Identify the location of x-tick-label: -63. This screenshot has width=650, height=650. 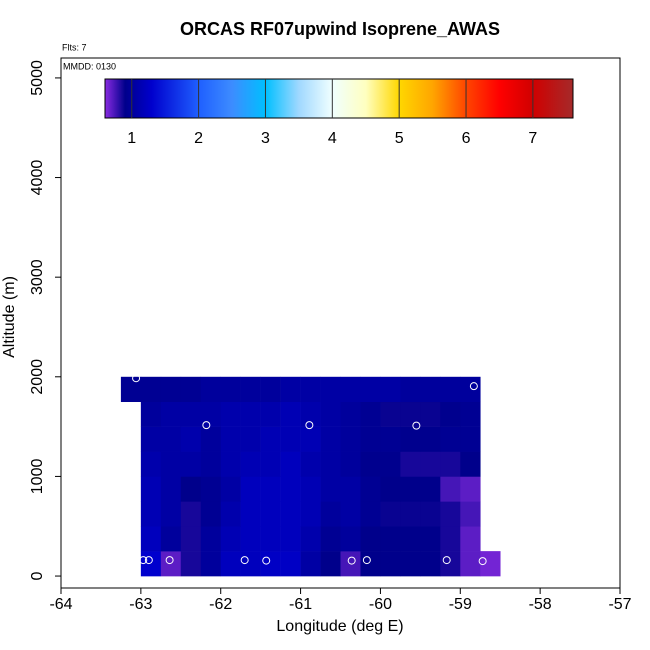
(140, 604).